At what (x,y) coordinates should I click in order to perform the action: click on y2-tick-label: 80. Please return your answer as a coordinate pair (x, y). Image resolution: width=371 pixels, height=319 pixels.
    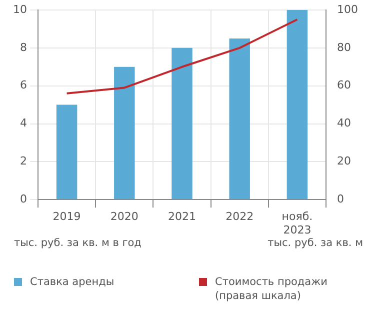
    Looking at the image, I should click on (344, 47).